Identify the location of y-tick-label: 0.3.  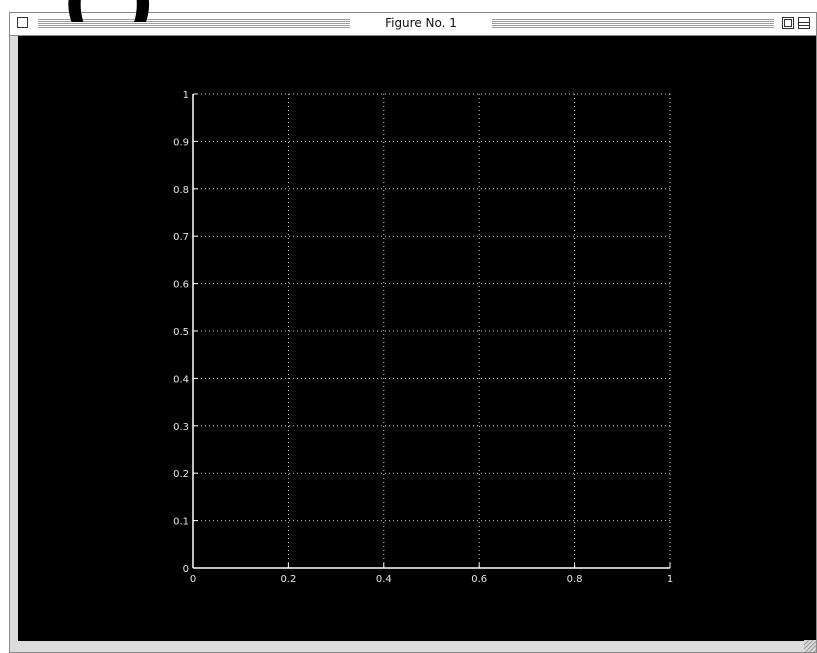
(181, 427).